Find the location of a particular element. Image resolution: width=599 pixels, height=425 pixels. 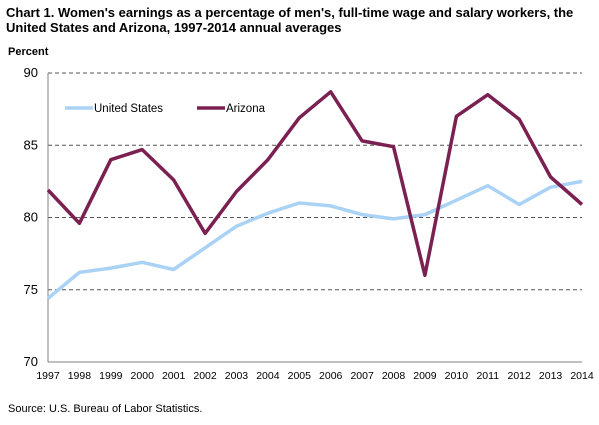

x-tick-label: 2012 is located at coordinates (519, 376).